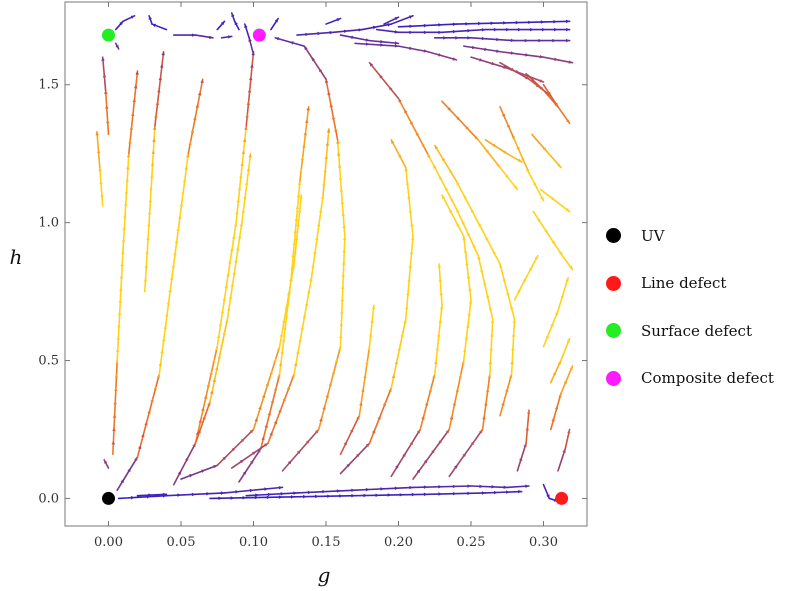  Describe the element at coordinates (562, 498) in the screenshot. I see `fixed-point-line-defect` at that location.